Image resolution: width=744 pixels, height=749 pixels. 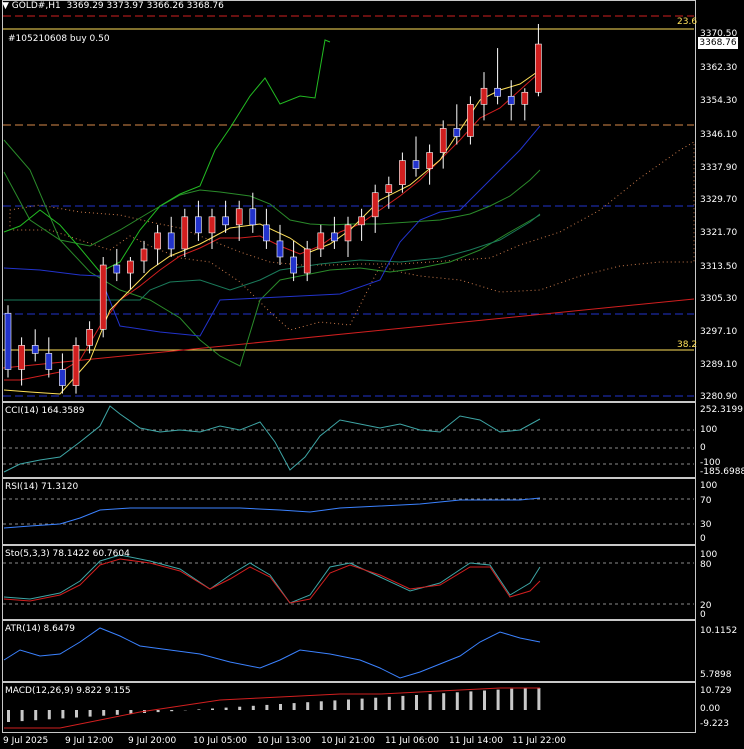 I want to click on cci-tick: -100, so click(x=710, y=463).